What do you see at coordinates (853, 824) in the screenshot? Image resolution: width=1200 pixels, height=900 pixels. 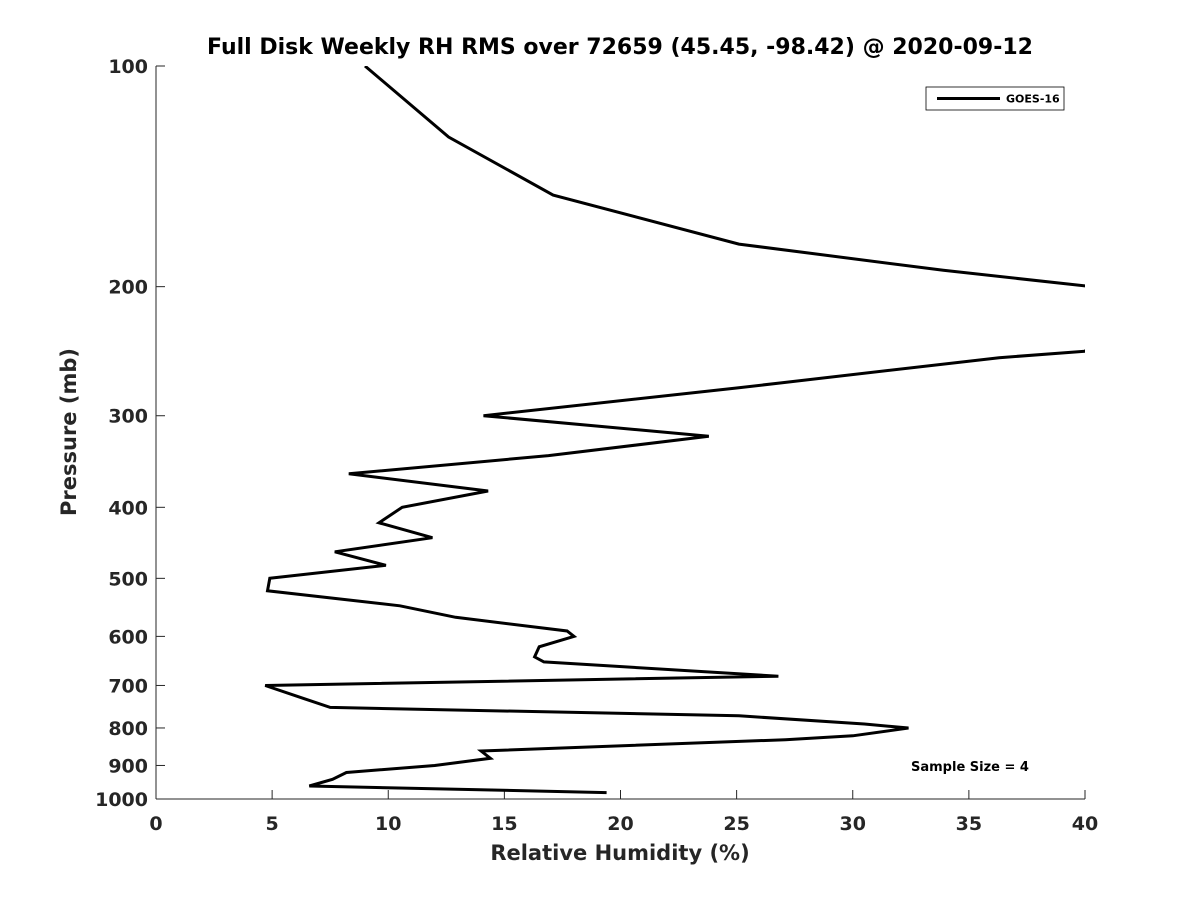 I see `x-tick-label: 30` at bounding box center [853, 824].